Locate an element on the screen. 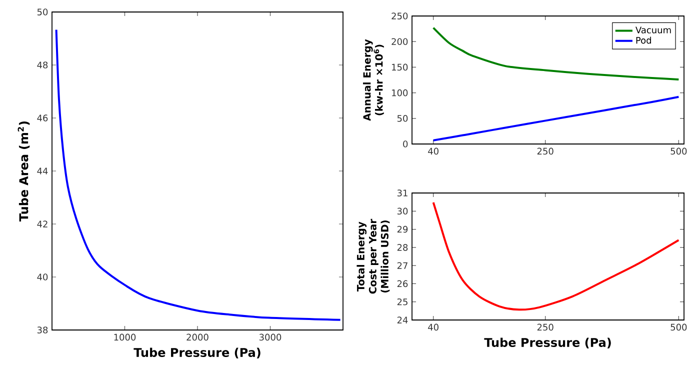 This screenshot has height=377, width=695. y-tick-label: 30 is located at coordinates (402, 211).